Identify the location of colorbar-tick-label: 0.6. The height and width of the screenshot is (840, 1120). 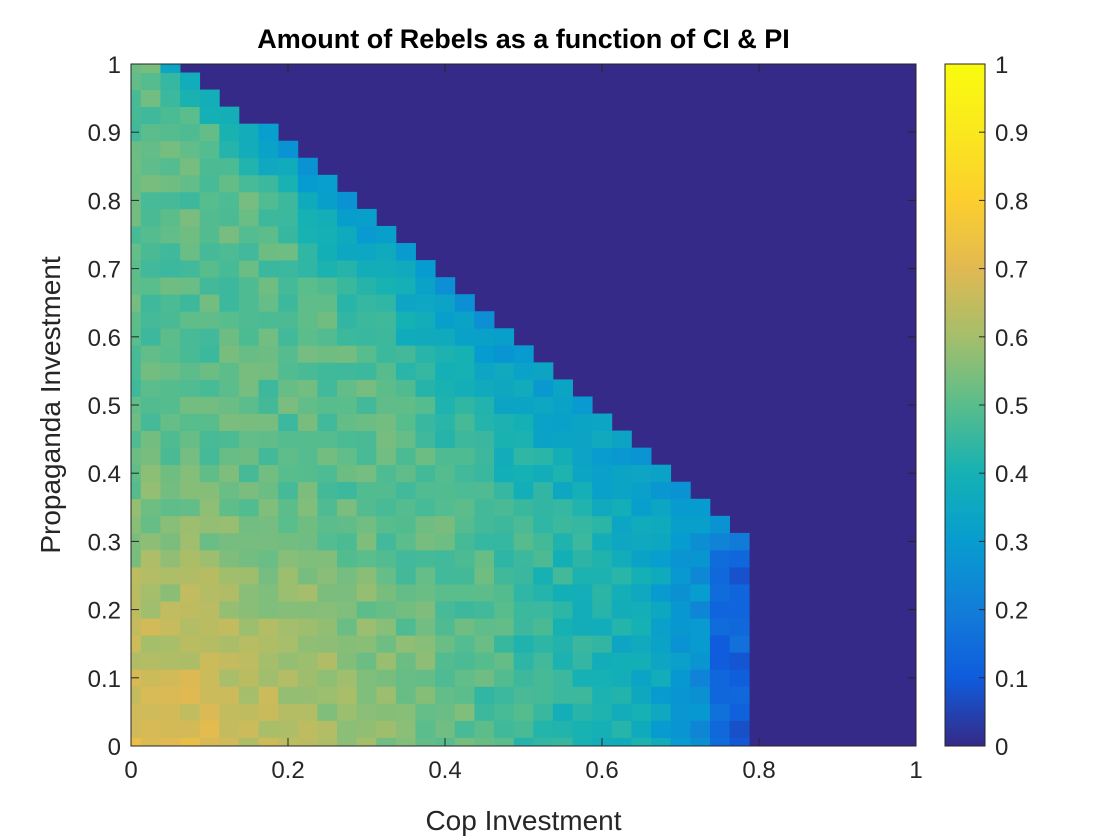
(1011, 338).